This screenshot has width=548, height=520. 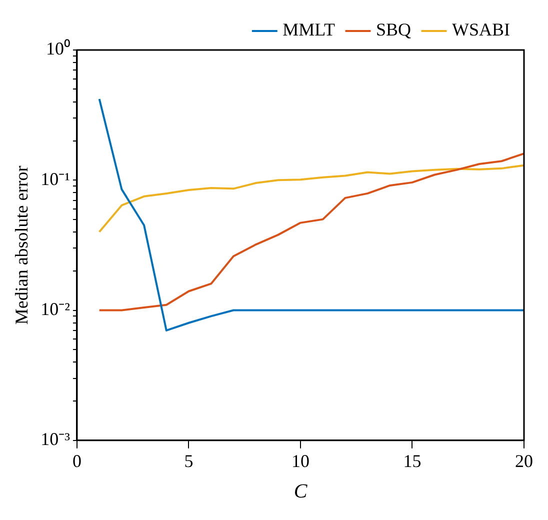 What do you see at coordinates (55, 178) in the screenshot?
I see `y-tick-label: 10⁻¹` at bounding box center [55, 178].